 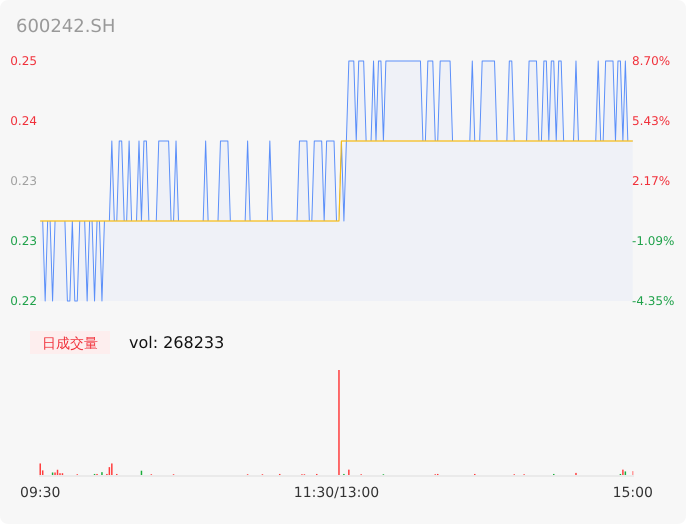 I want to click on y-tick-label: 0.22, so click(x=23, y=301).